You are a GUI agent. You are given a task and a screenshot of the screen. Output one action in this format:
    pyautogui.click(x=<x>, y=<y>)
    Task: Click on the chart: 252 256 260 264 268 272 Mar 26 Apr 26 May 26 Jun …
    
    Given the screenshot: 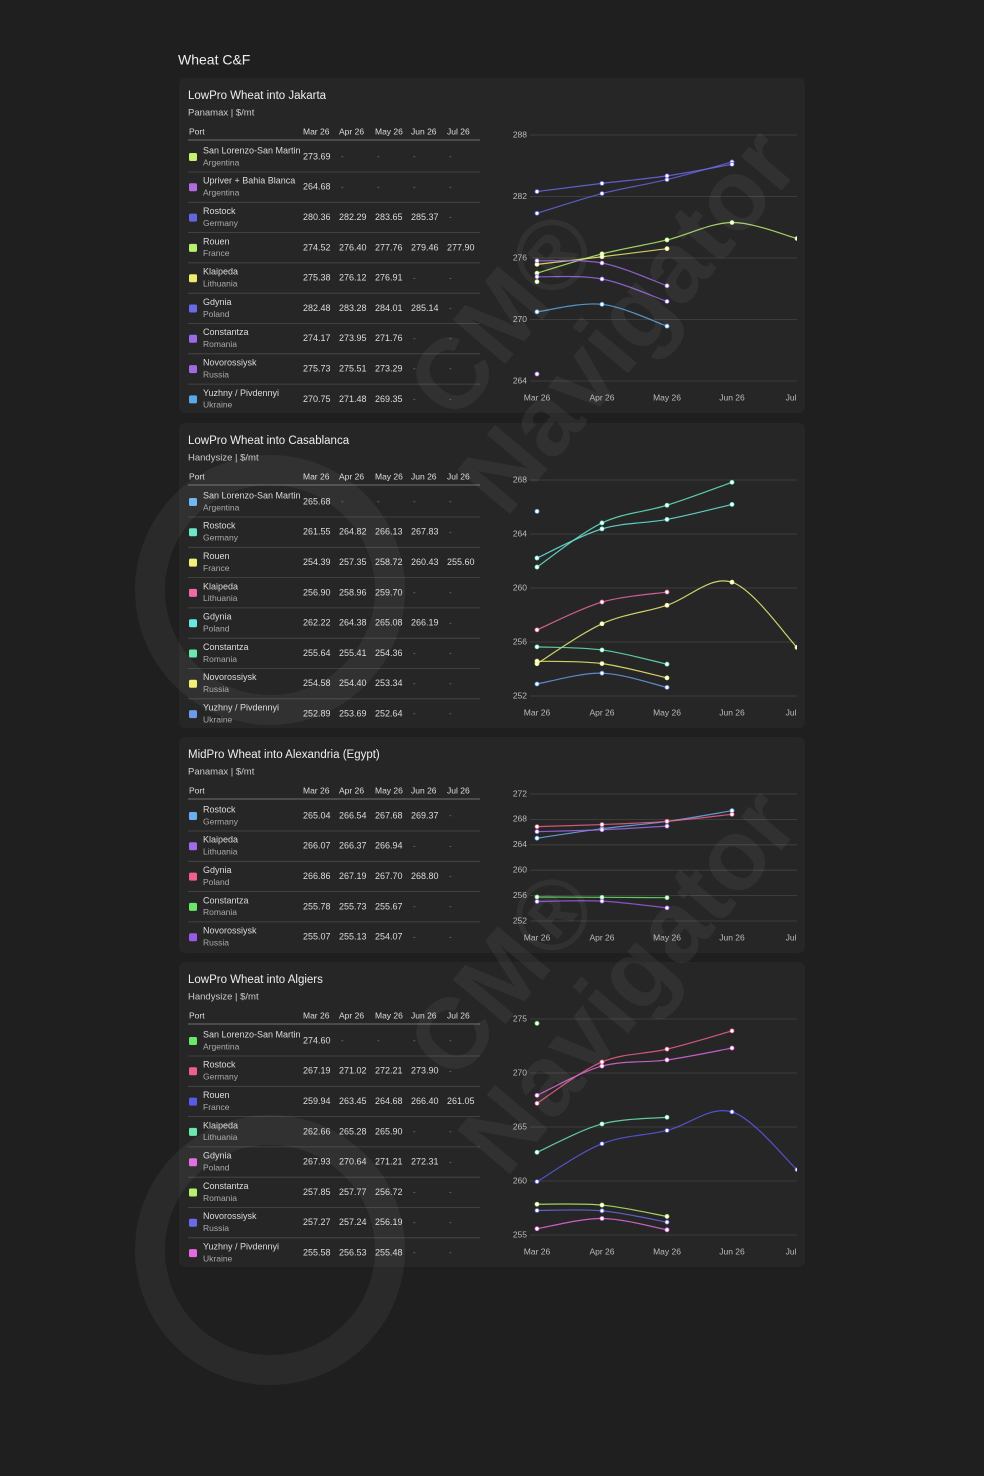 What is the action you would take?
    pyautogui.click(x=655, y=865)
    